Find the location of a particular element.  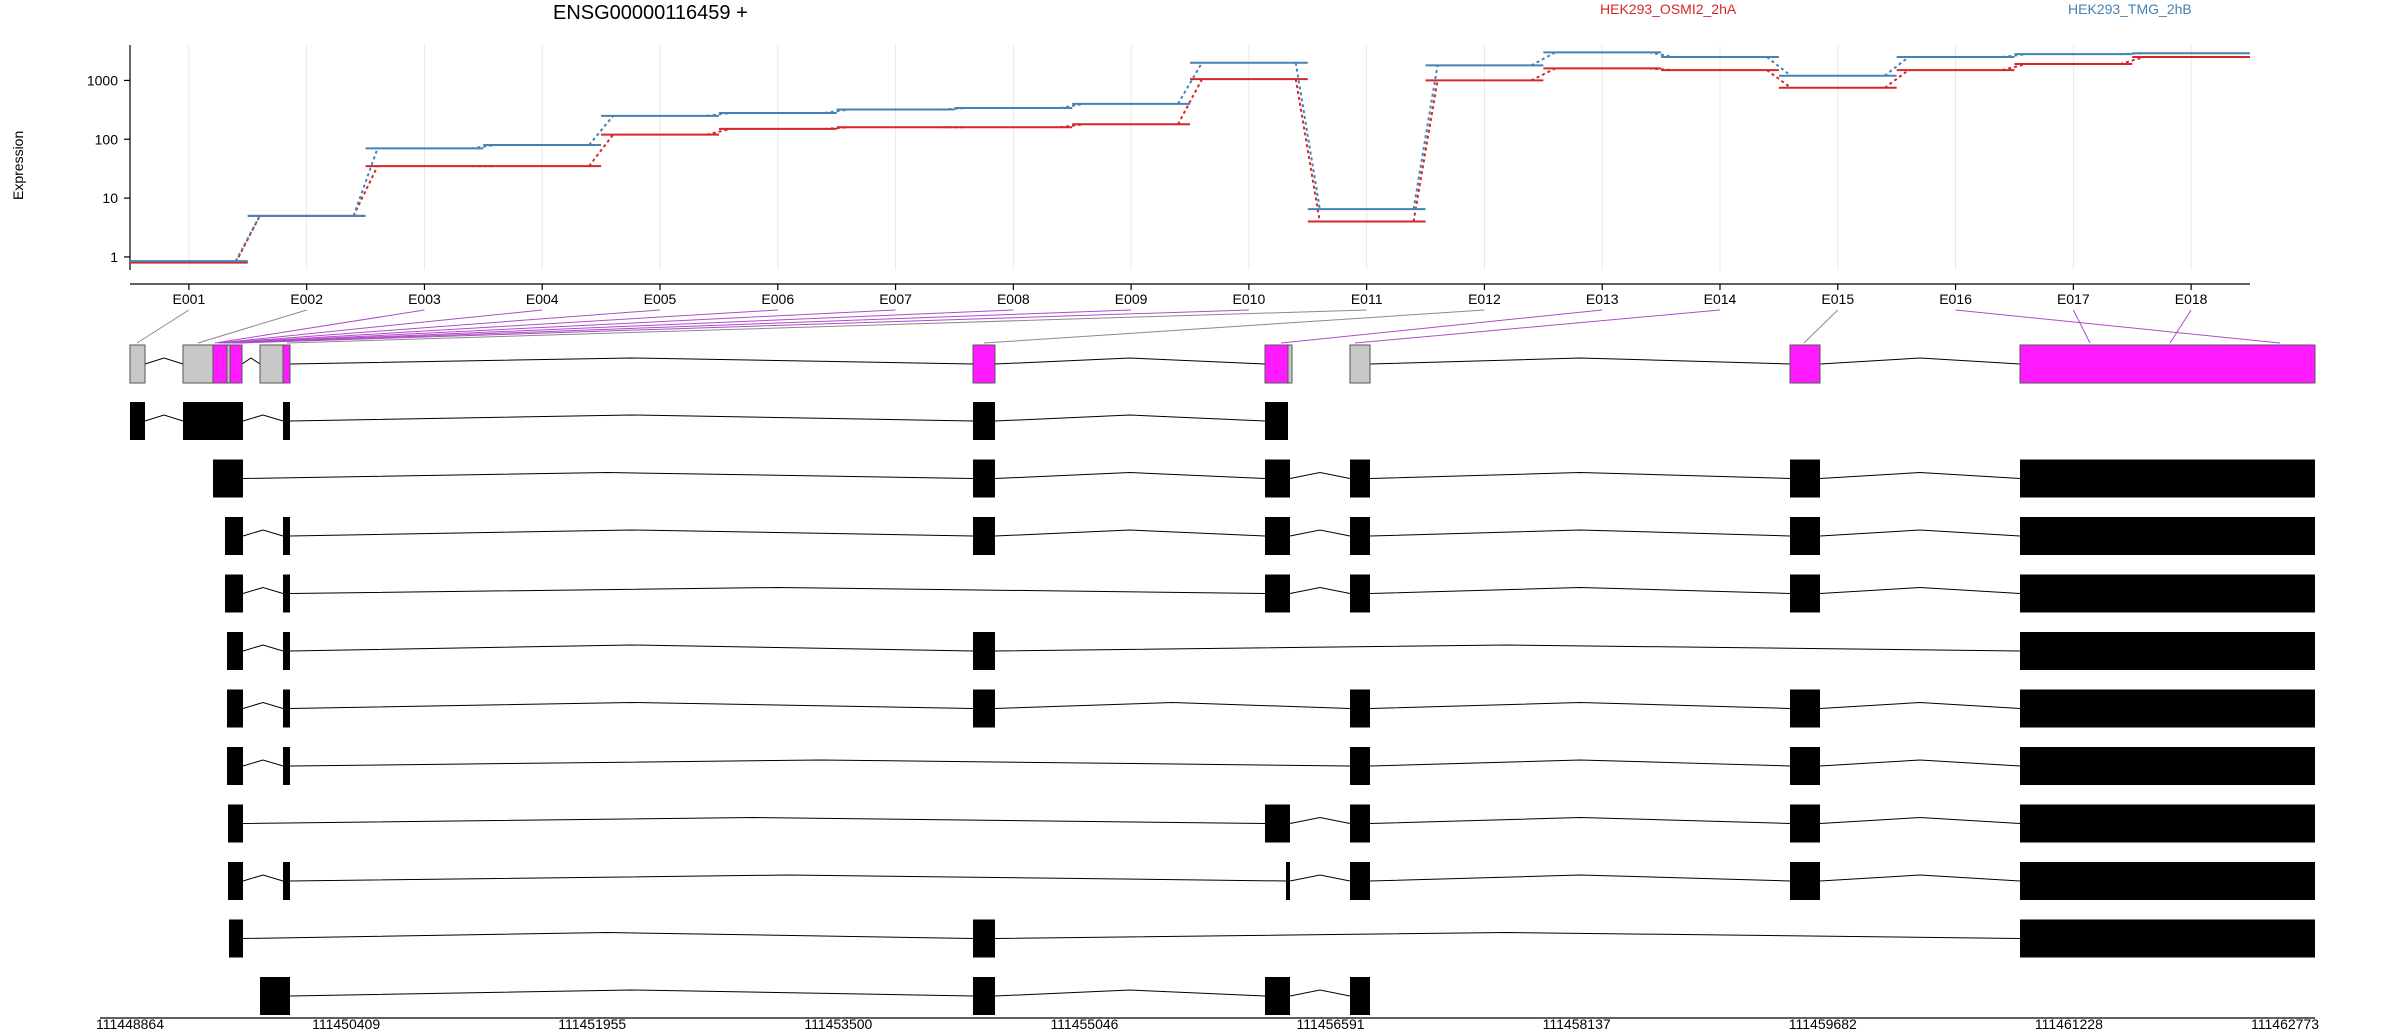

exon-link-E010 is located at coordinates (744, 326).